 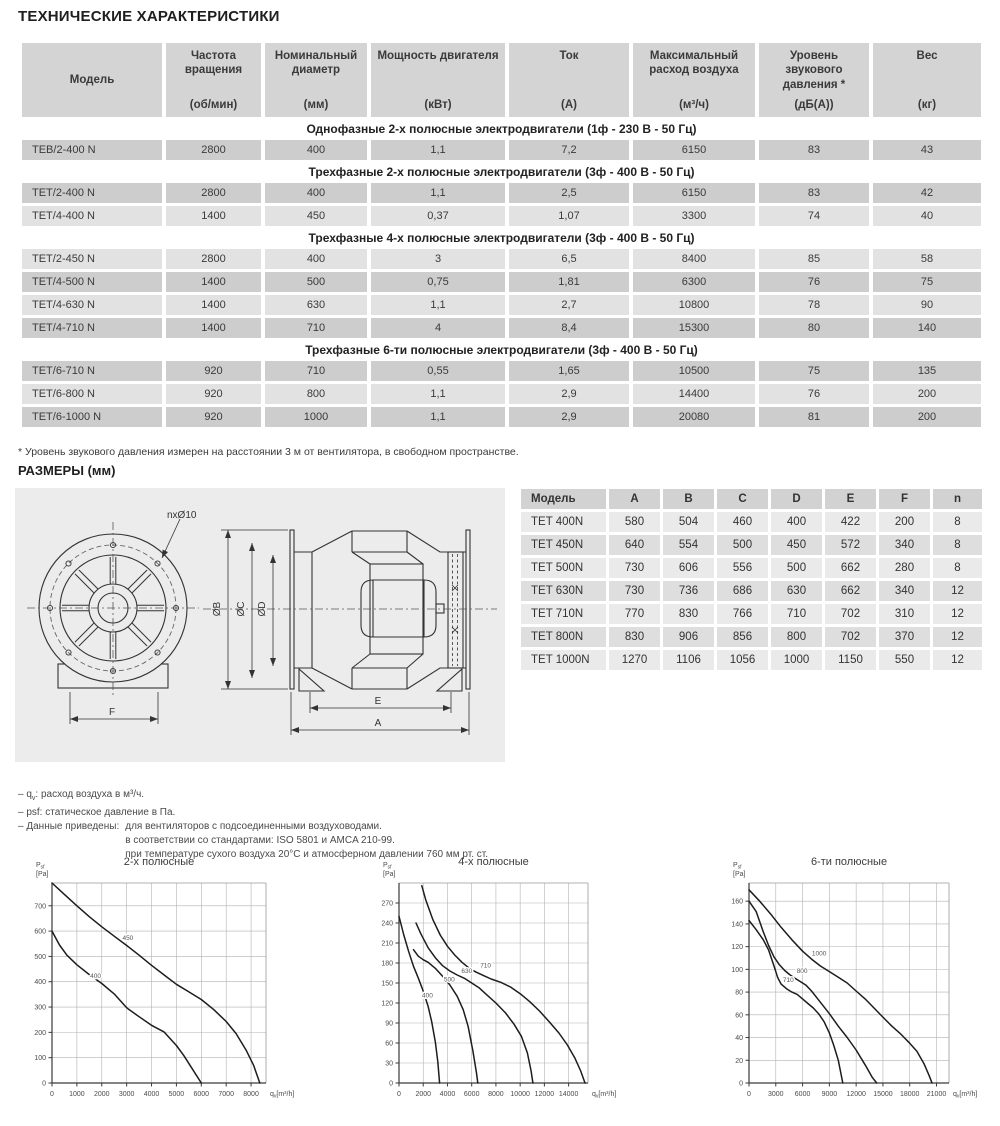 I want to click on spec-cell: 14400, so click(x=694, y=394).